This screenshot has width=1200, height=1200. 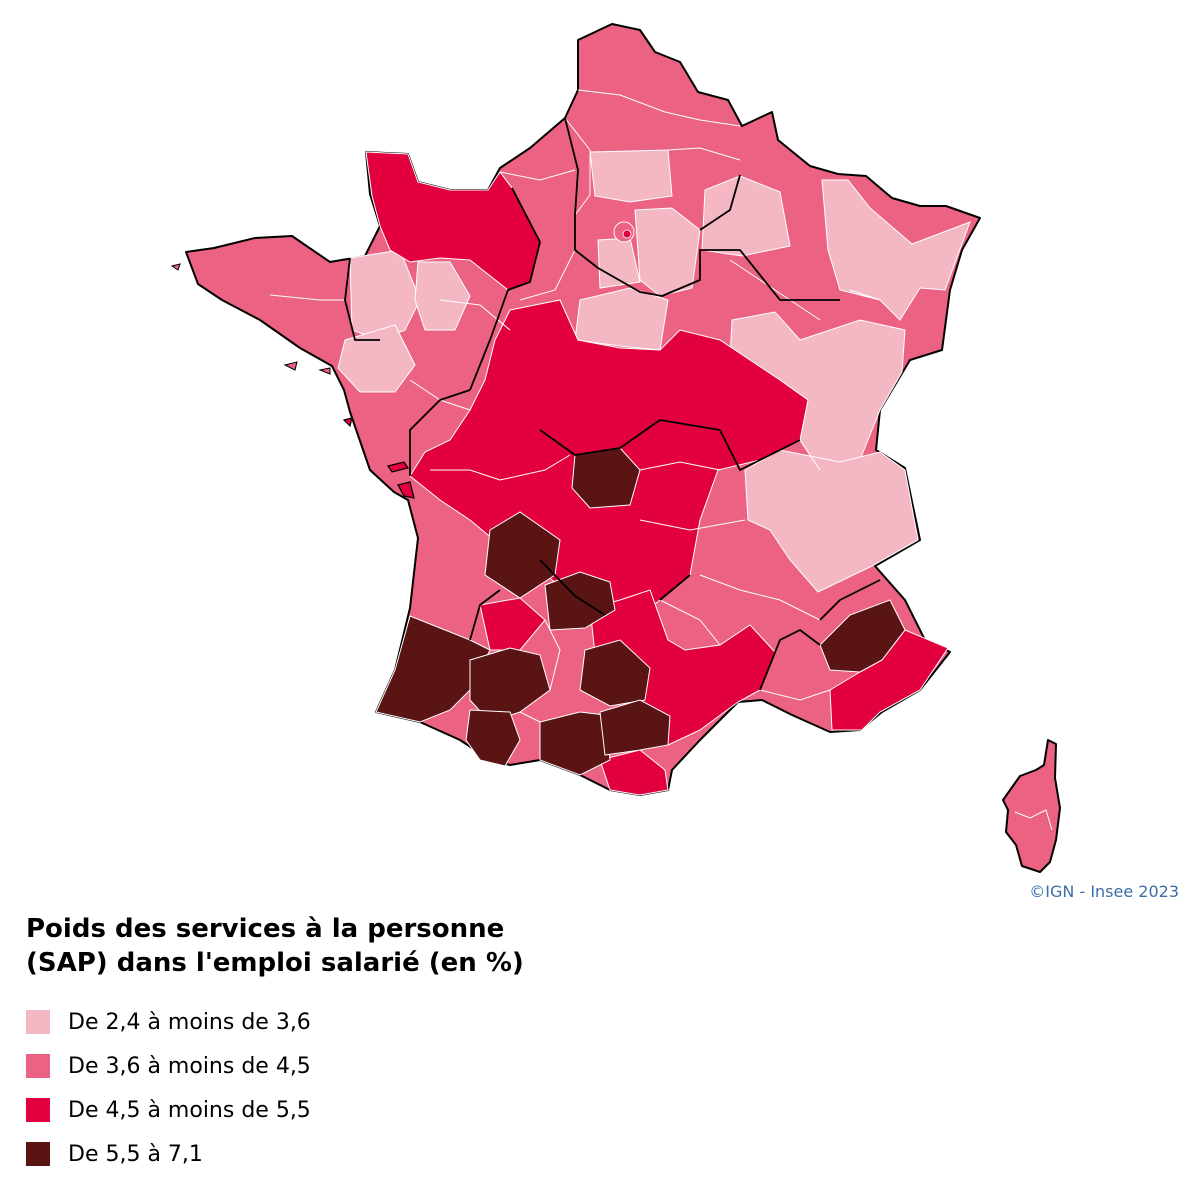 I want to click on legend-label: De 5,5 à 7,1, so click(x=135, y=1154).